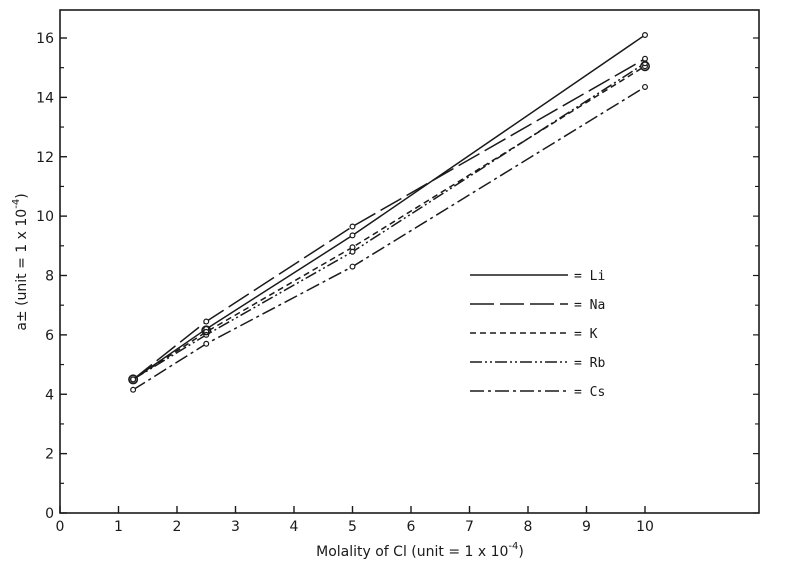  I want to click on y-axis-ticks: 0 2 4 6 8 10 12 14 16, so click(51, 276).